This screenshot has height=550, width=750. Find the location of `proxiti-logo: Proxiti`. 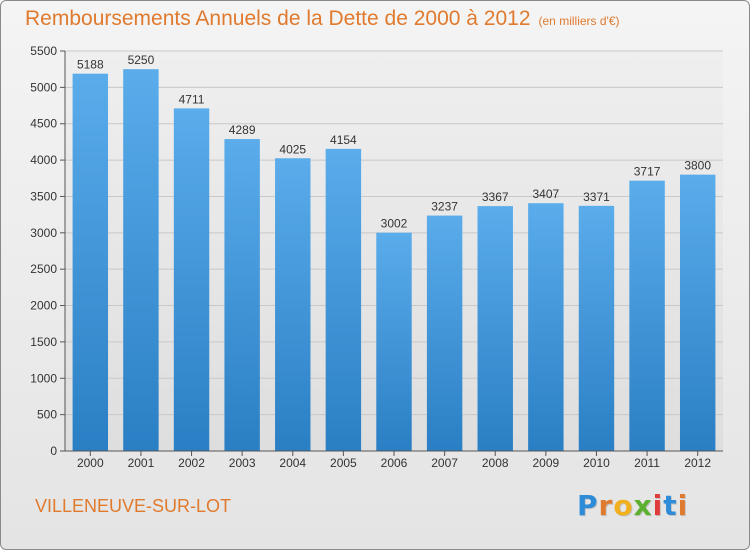

proxiti-logo: Proxiti is located at coordinates (632, 505).